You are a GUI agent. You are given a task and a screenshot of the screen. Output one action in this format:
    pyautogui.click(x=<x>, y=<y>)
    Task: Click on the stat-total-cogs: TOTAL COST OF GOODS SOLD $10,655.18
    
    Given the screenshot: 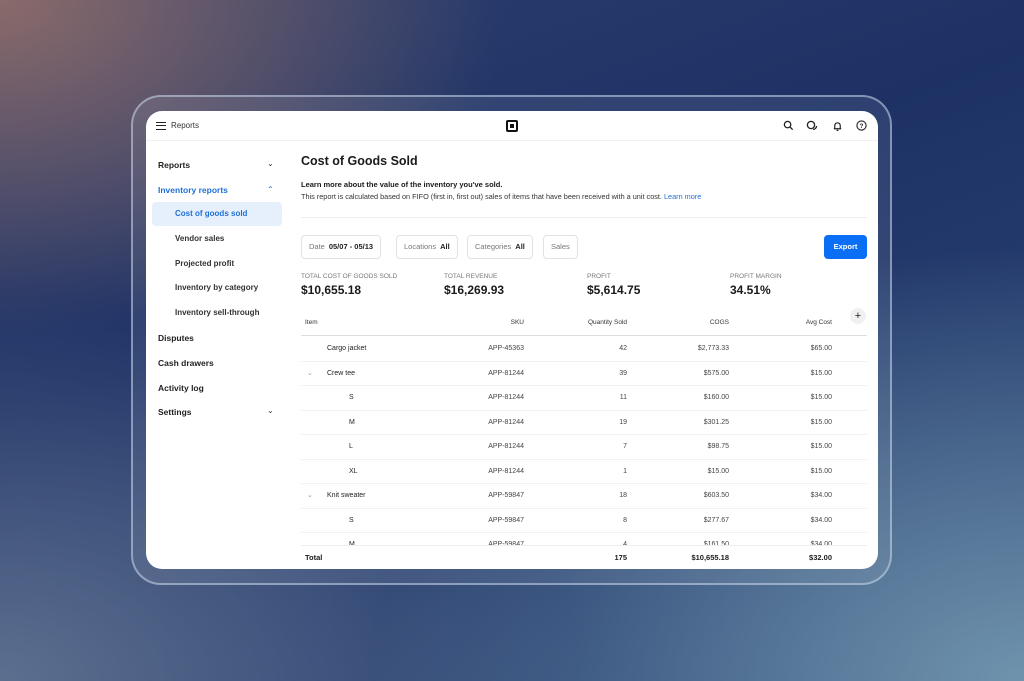 What is the action you would take?
    pyautogui.click(x=349, y=285)
    